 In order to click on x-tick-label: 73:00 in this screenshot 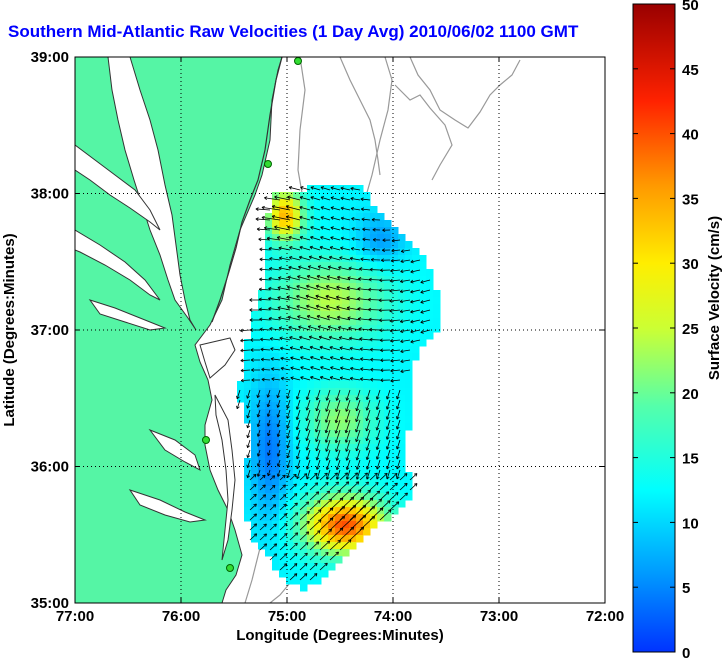, I will do `click(499, 616)`.